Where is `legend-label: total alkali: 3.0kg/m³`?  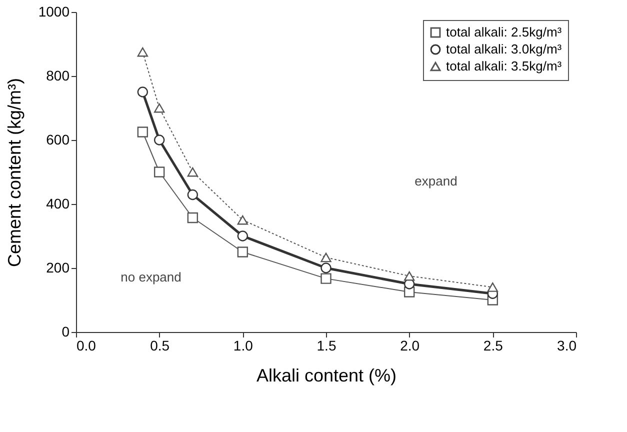
legend-label: total alkali: 3.0kg/m³ is located at coordinates (504, 49).